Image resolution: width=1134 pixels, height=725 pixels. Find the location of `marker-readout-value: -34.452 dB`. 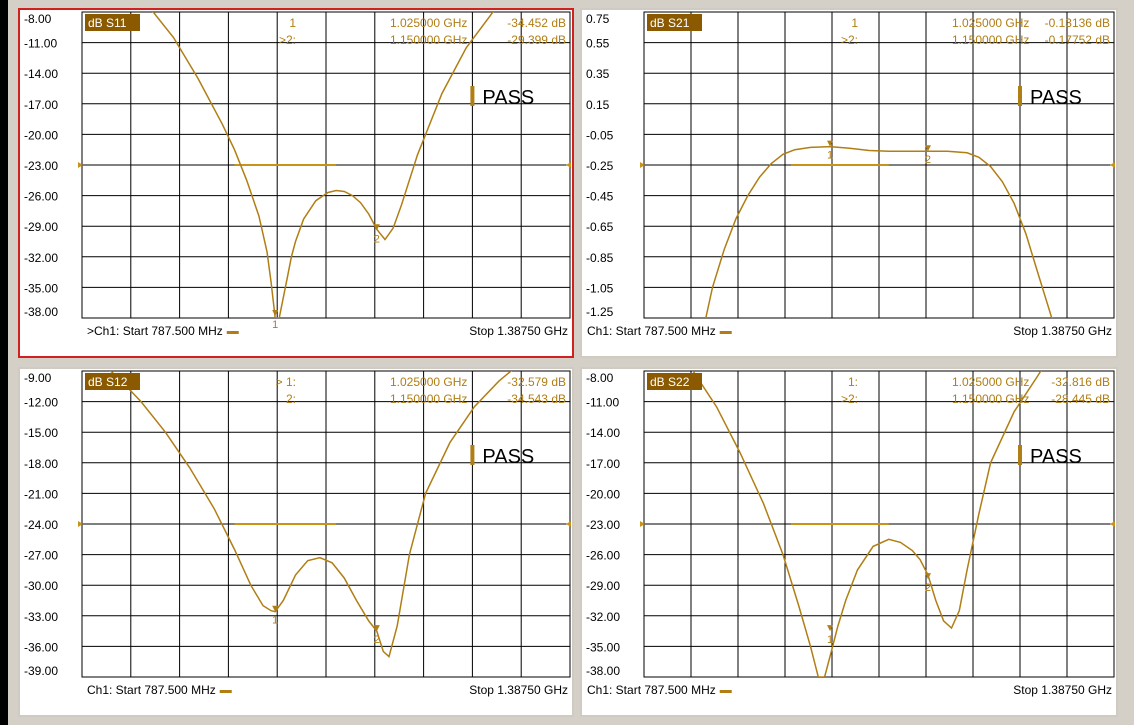

marker-readout-value: -34.452 dB is located at coordinates (536, 23).